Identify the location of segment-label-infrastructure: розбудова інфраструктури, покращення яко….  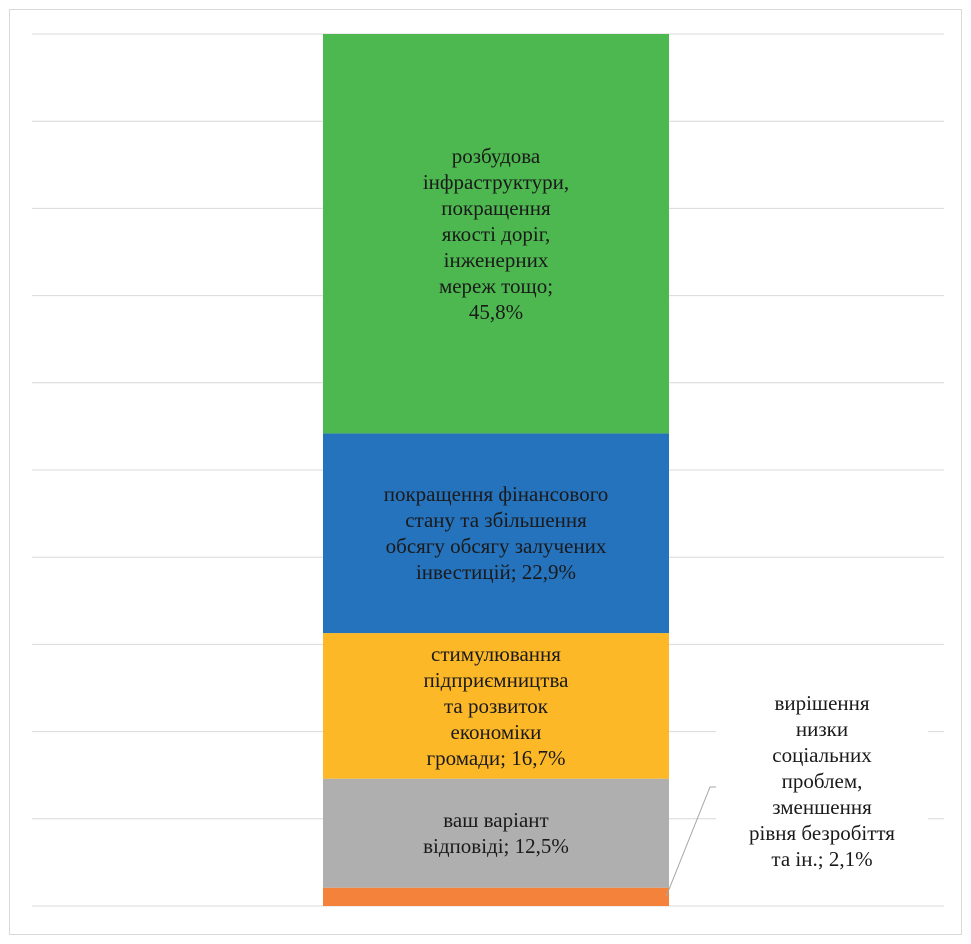
(496, 233).